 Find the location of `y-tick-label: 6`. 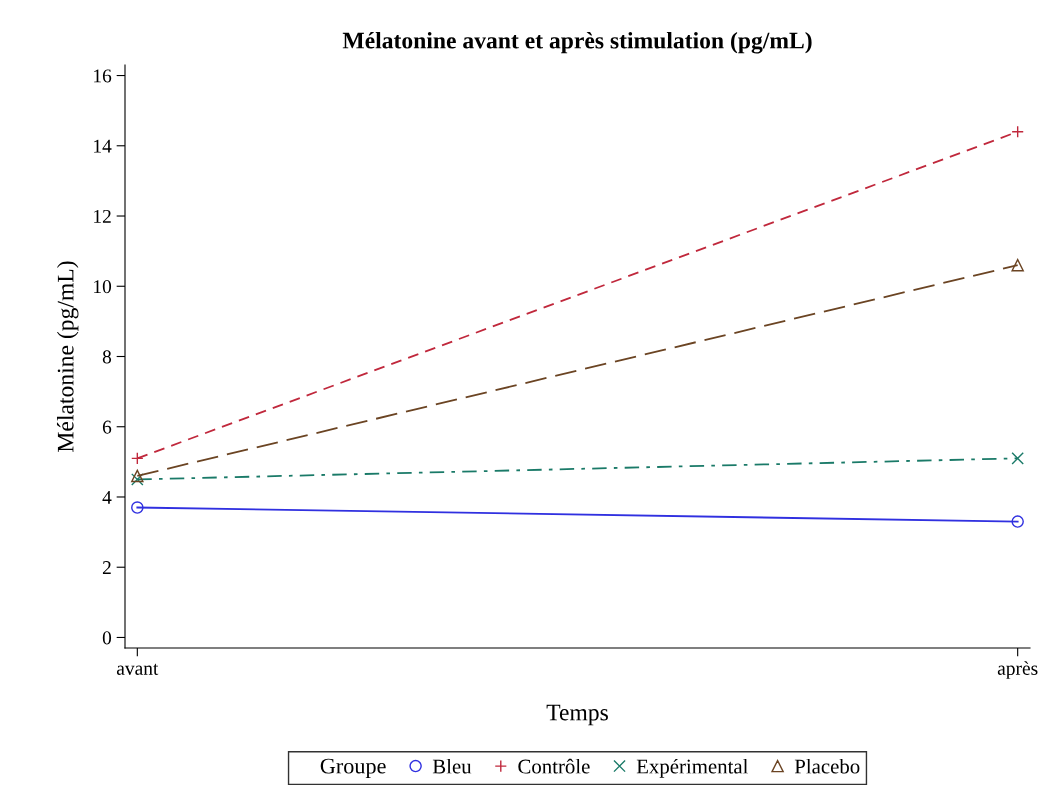

y-tick-label: 6 is located at coordinates (107, 427).